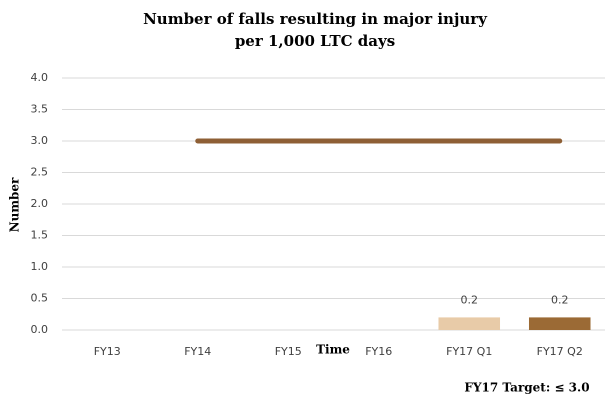 The image size is (612, 401). Describe the element at coordinates (560, 351) in the screenshot. I see `x-tick-label: FY17 Q2` at that location.